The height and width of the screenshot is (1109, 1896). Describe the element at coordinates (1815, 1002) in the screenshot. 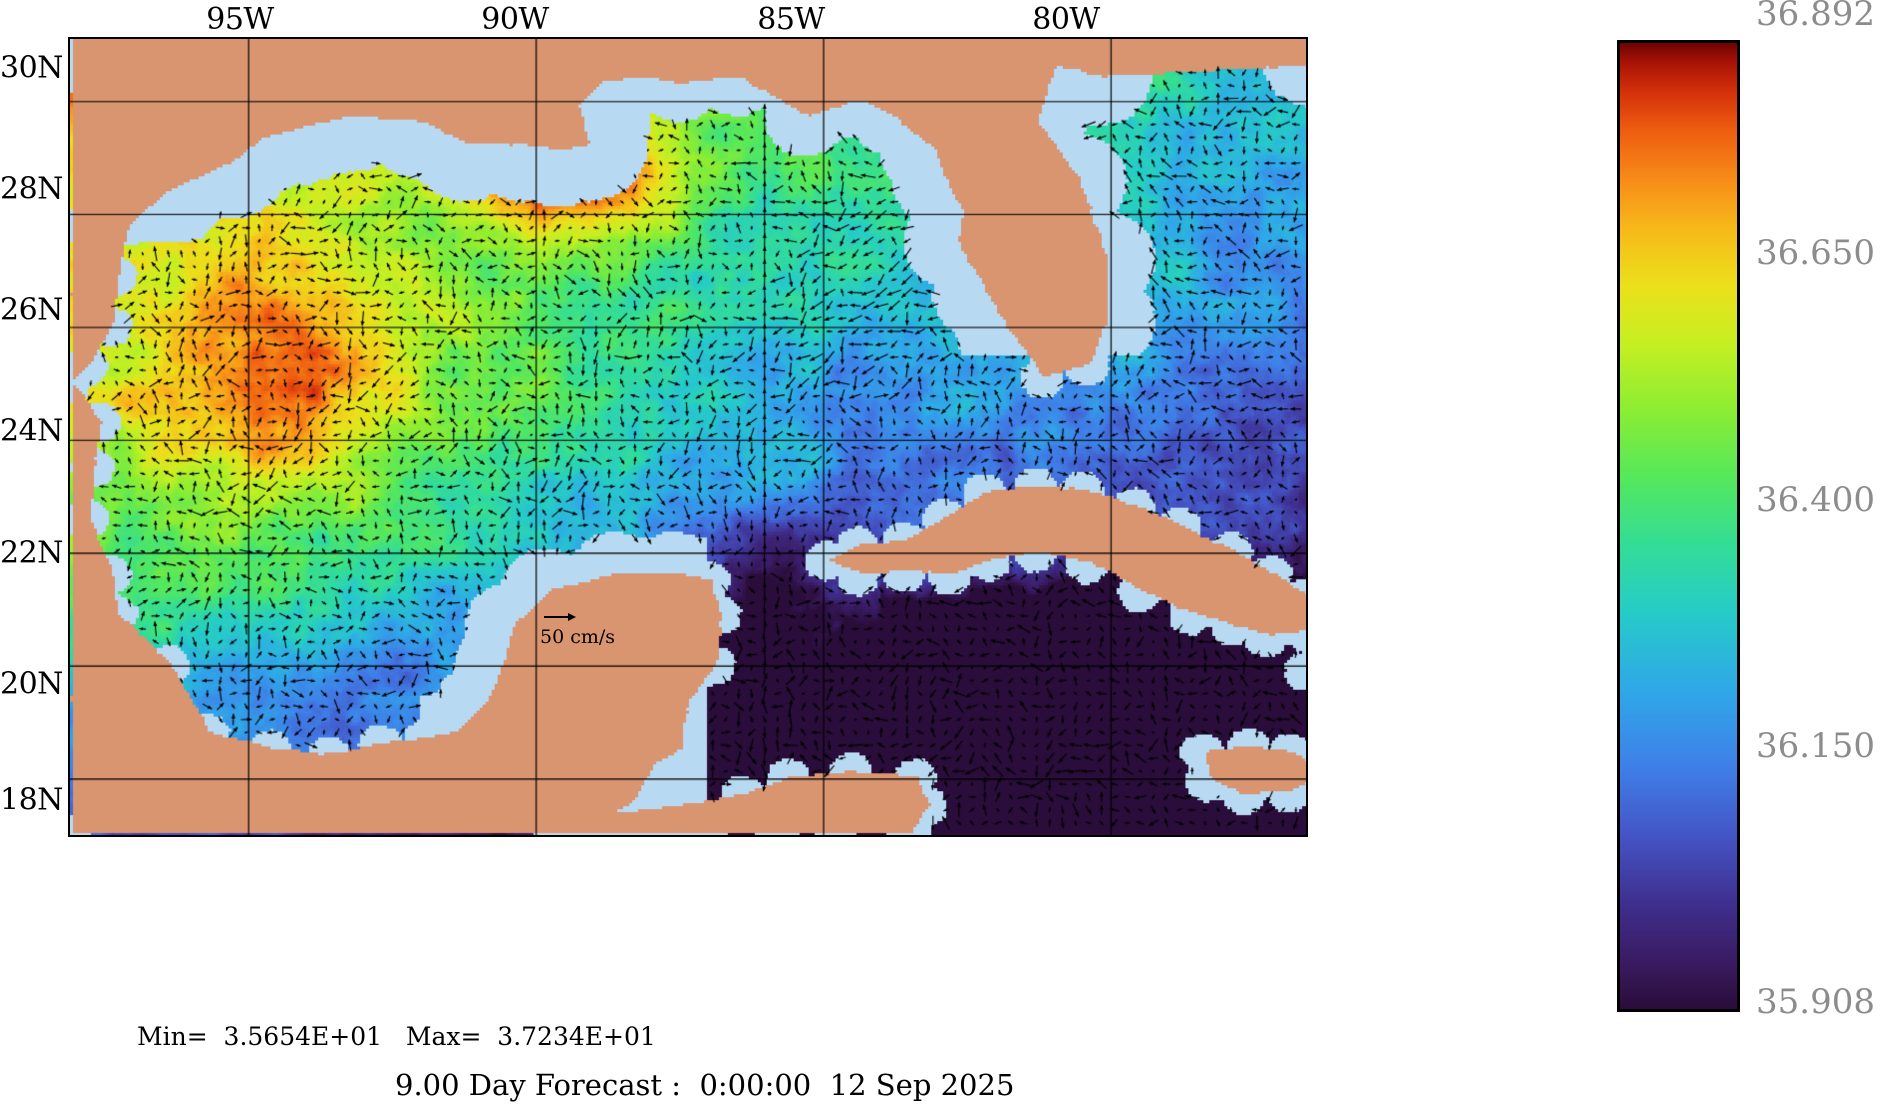

I see `colorbar-tick-min: 35.908` at that location.